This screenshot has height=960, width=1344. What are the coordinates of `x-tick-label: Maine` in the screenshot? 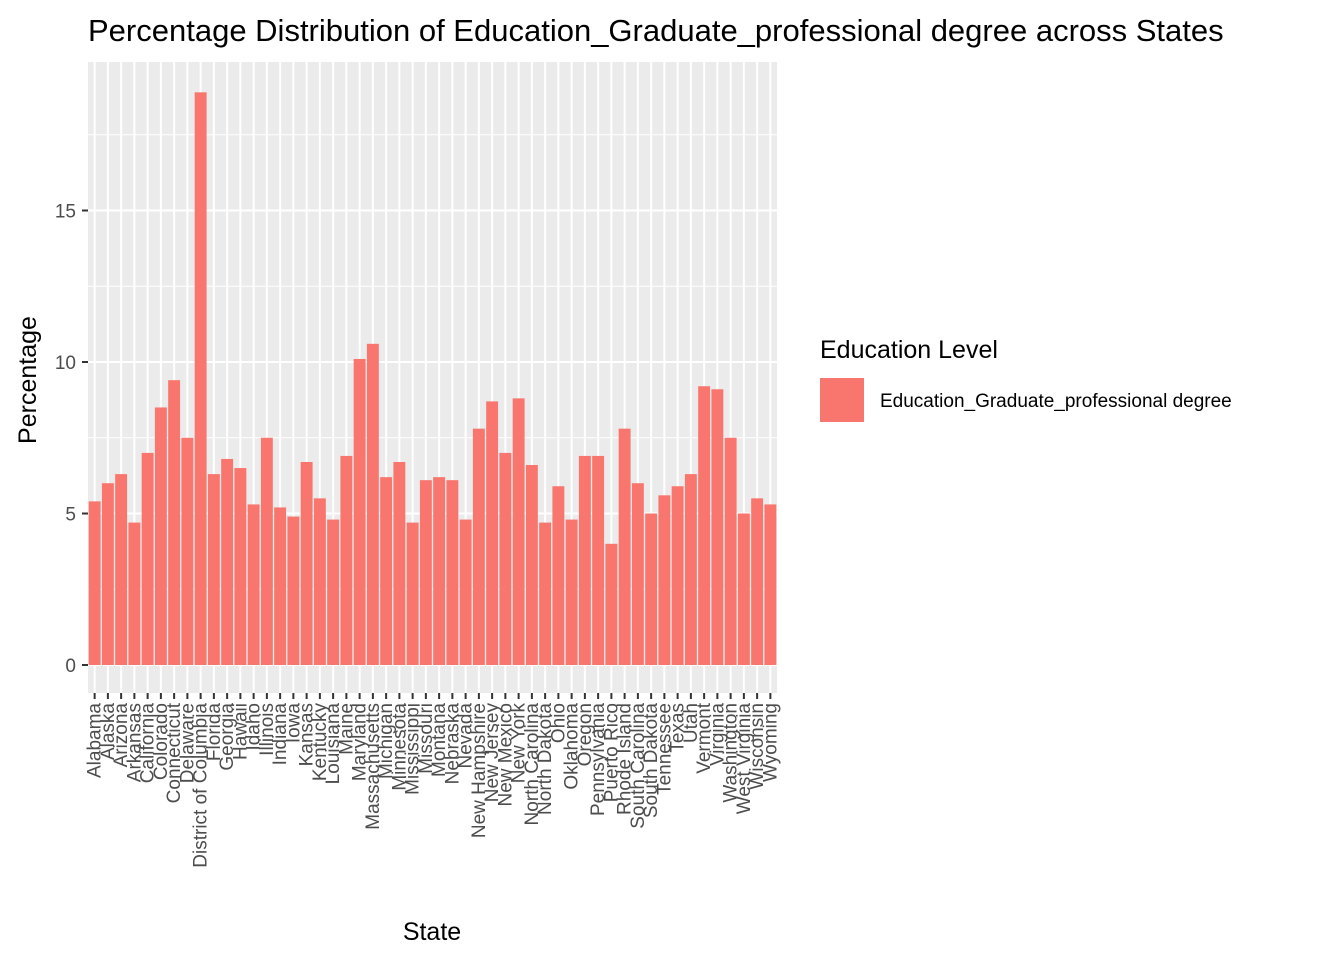 It's located at (346, 729).